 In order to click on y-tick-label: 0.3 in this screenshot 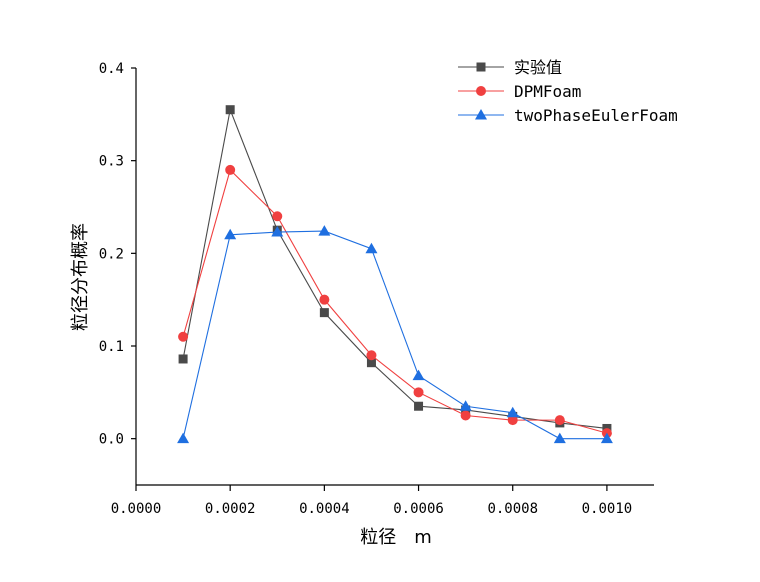, I will do `click(111, 162)`.